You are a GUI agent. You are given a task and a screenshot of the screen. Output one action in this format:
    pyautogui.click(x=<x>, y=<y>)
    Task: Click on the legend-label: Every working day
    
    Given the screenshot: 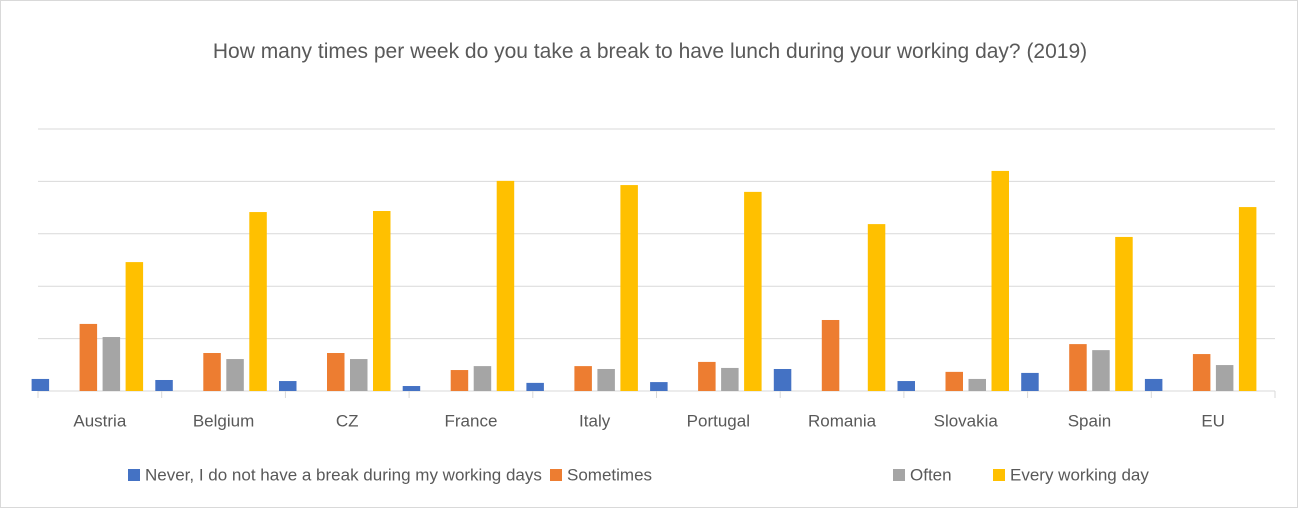 What is the action you would take?
    pyautogui.click(x=1079, y=474)
    